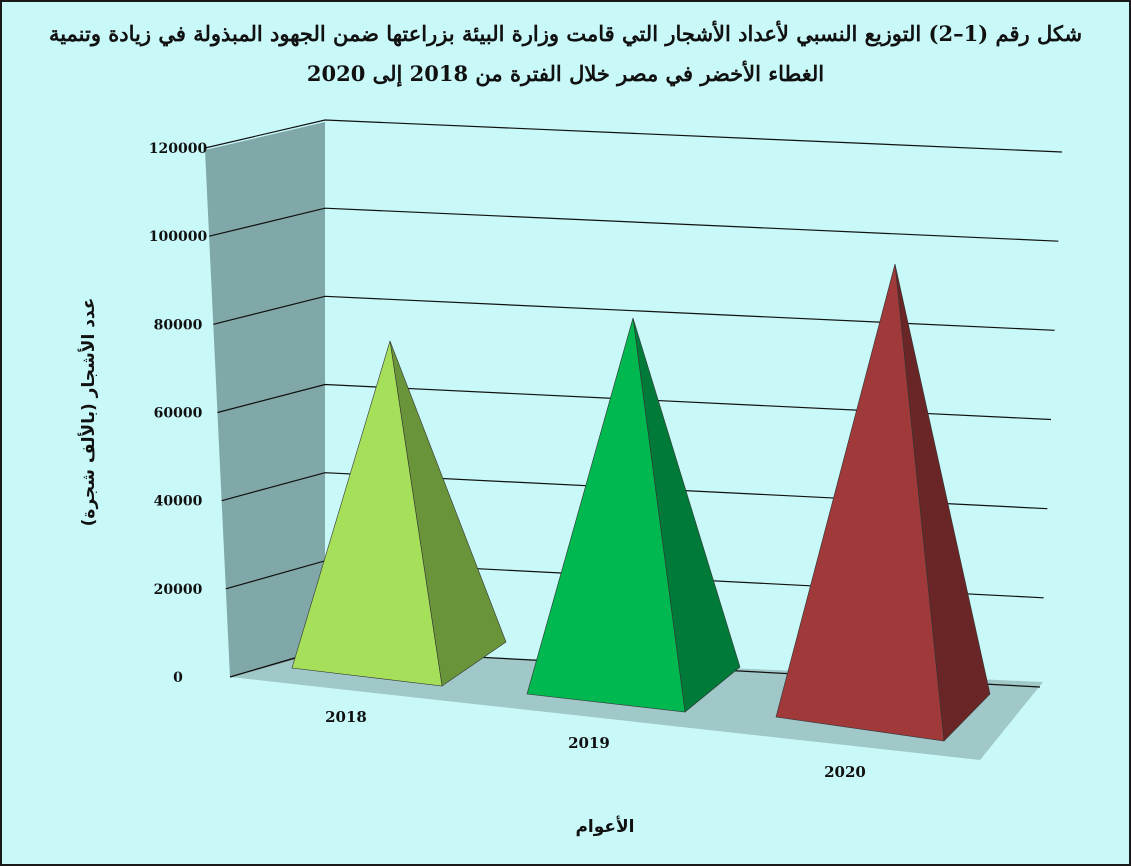  What do you see at coordinates (88, 412) in the screenshot?
I see `y-axis-label: عدد الأشجار (بالألف شجرة)` at bounding box center [88, 412].